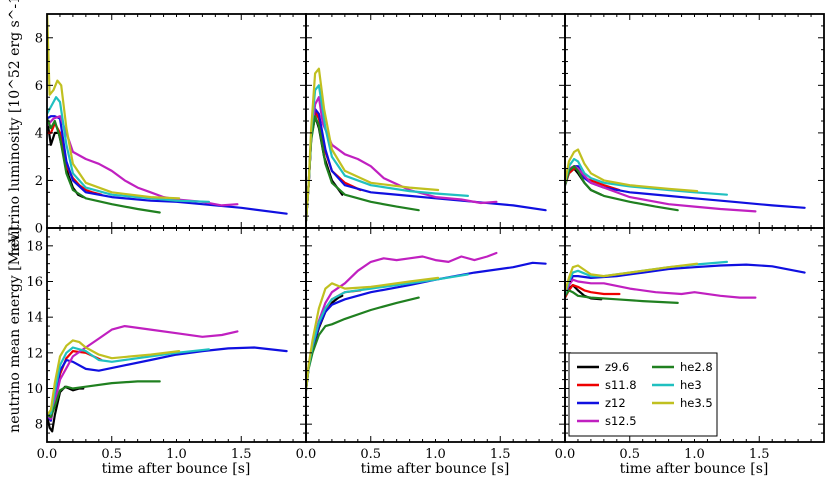 This screenshot has width=831, height=488. I want to click on y-tick-label: 12, so click(34, 353).